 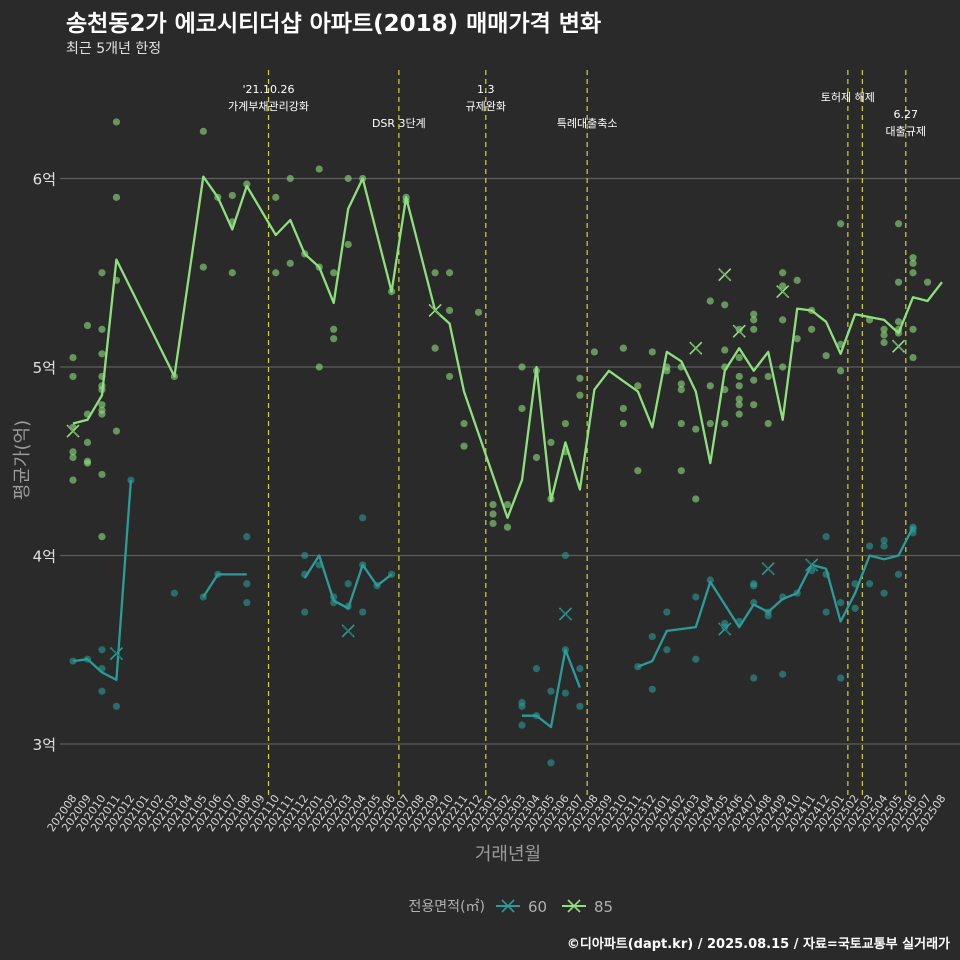 I want to click on legend: 전용면적(㎡) 60 85, so click(x=511, y=907).